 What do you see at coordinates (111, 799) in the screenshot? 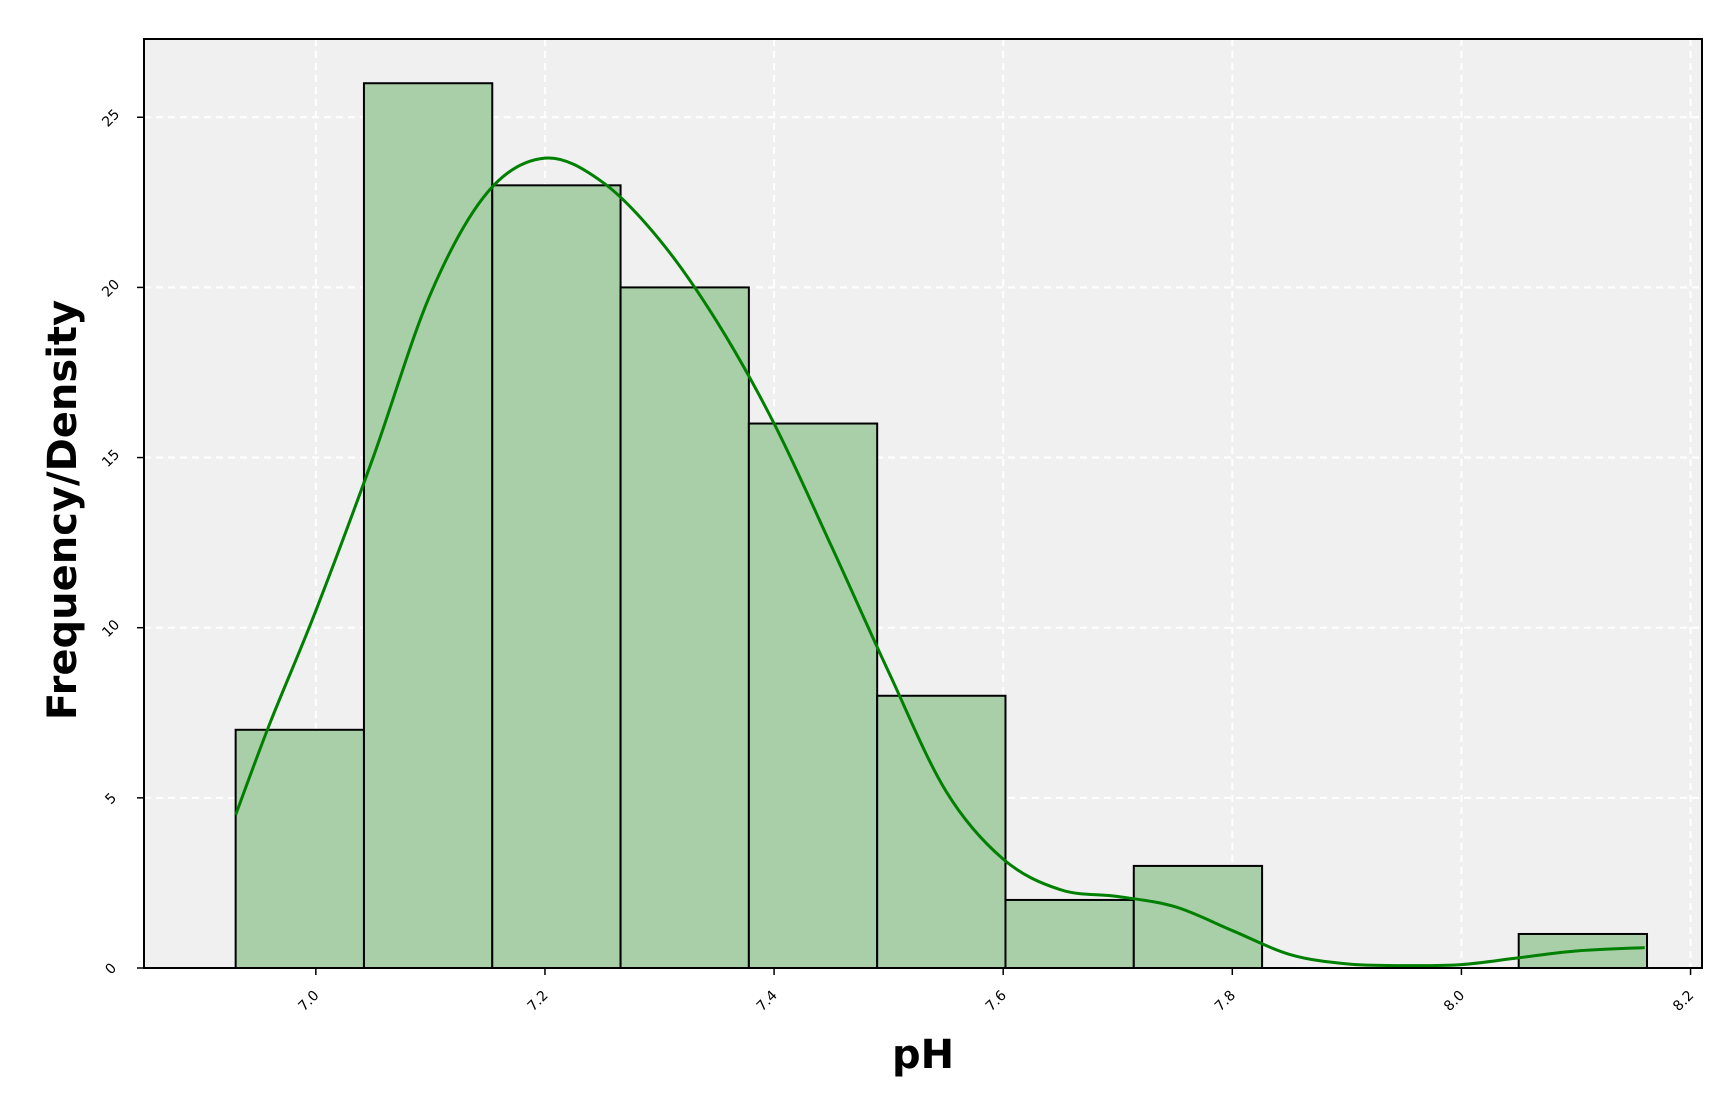
I see `y-tick-label: 5` at bounding box center [111, 799].